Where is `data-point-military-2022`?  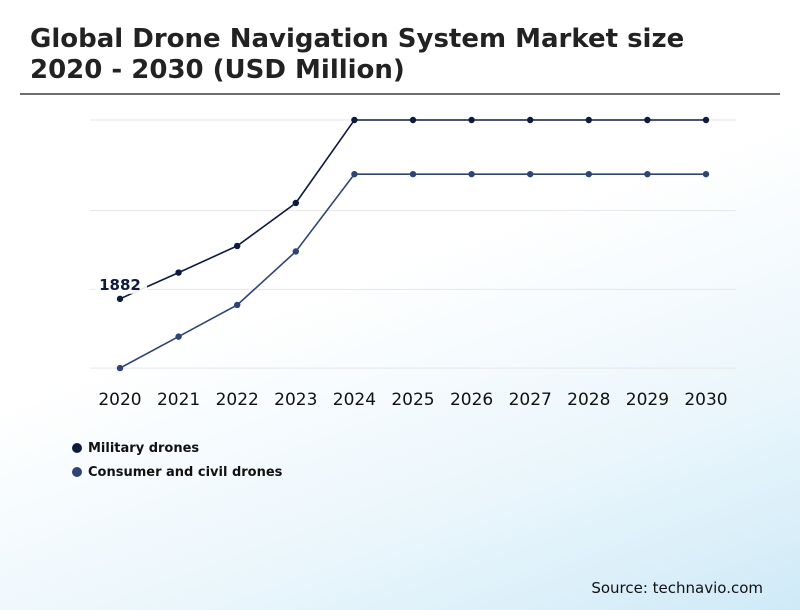 data-point-military-2022 is located at coordinates (237, 246).